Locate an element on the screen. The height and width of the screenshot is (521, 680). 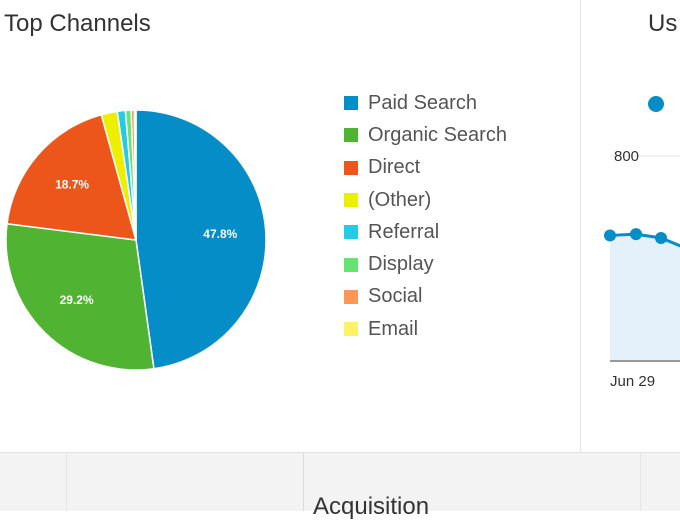
legend-label: (Other) is located at coordinates (400, 199).